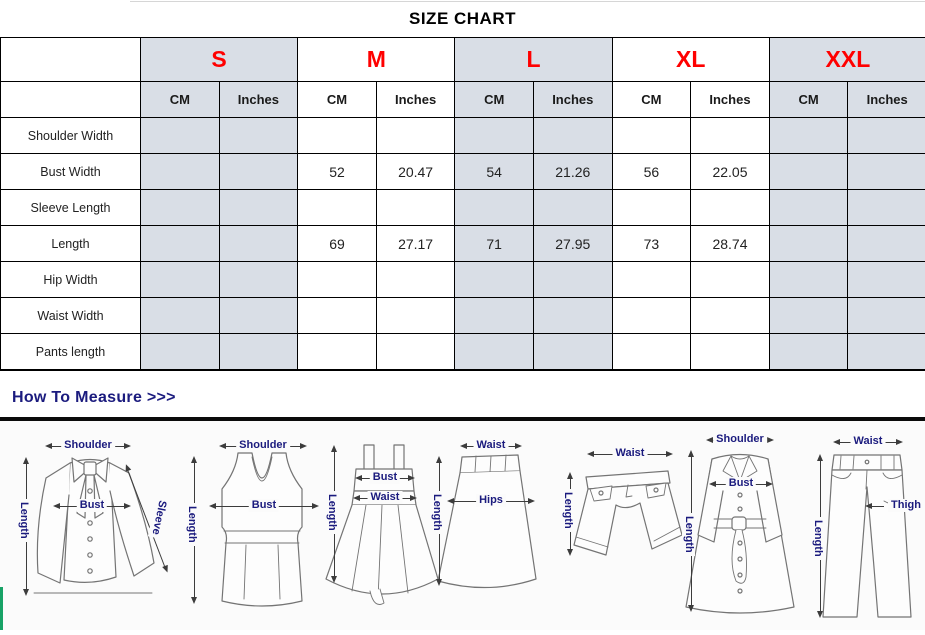 This screenshot has height=635, width=925. Describe the element at coordinates (219, 59) in the screenshot. I see `size-header-s: S` at that location.